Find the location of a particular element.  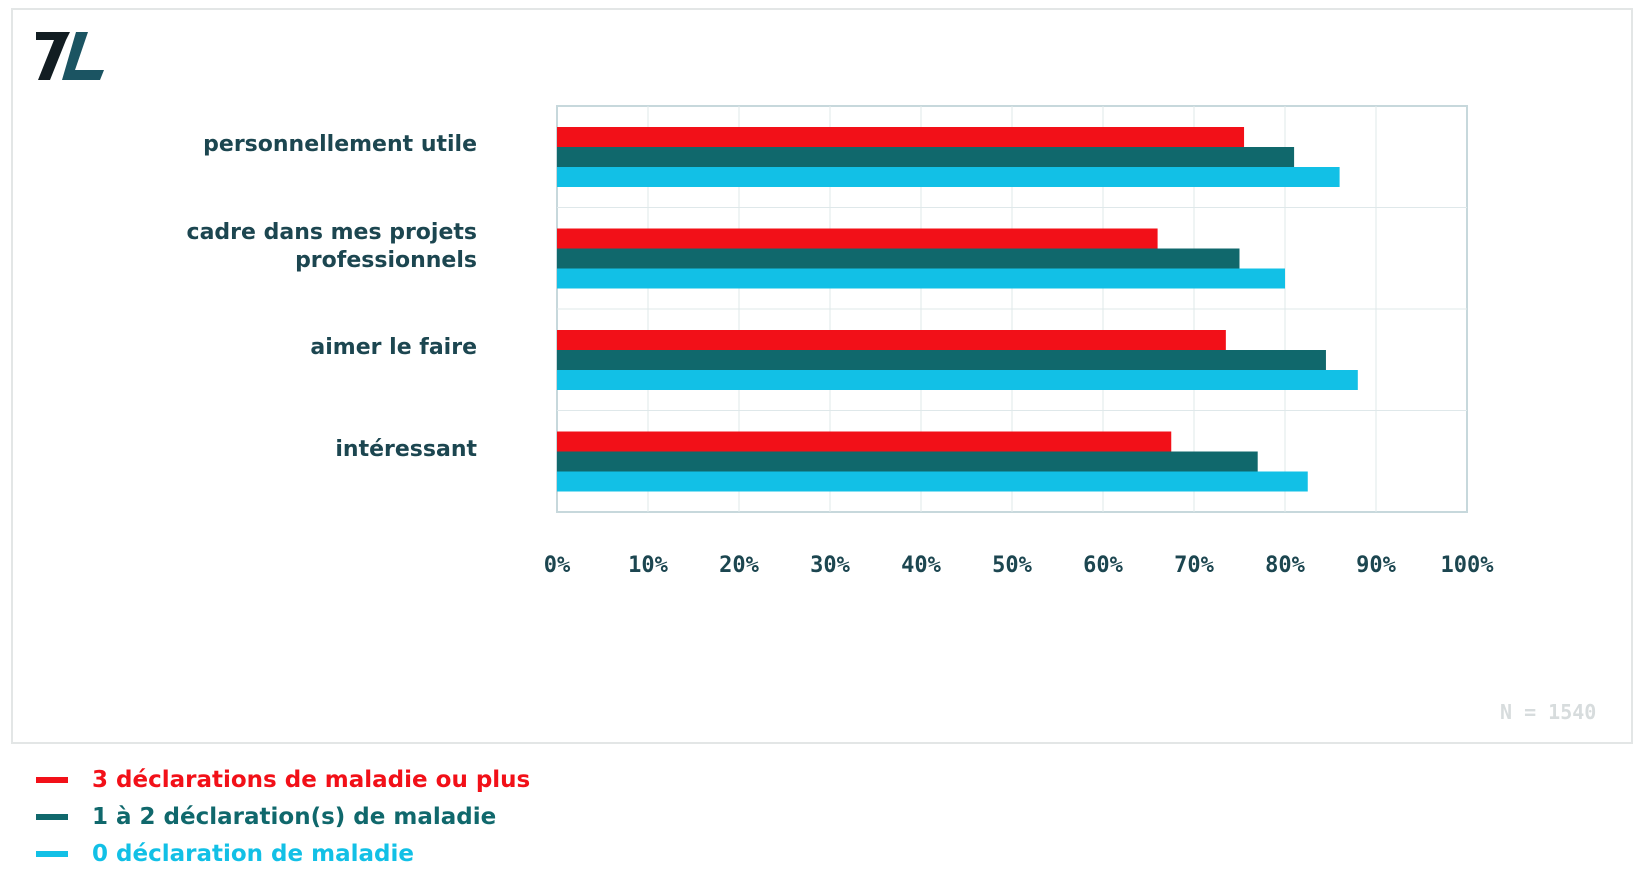

legend-label: 1 à 2 déclaration(s) de maladie is located at coordinates (294, 816).